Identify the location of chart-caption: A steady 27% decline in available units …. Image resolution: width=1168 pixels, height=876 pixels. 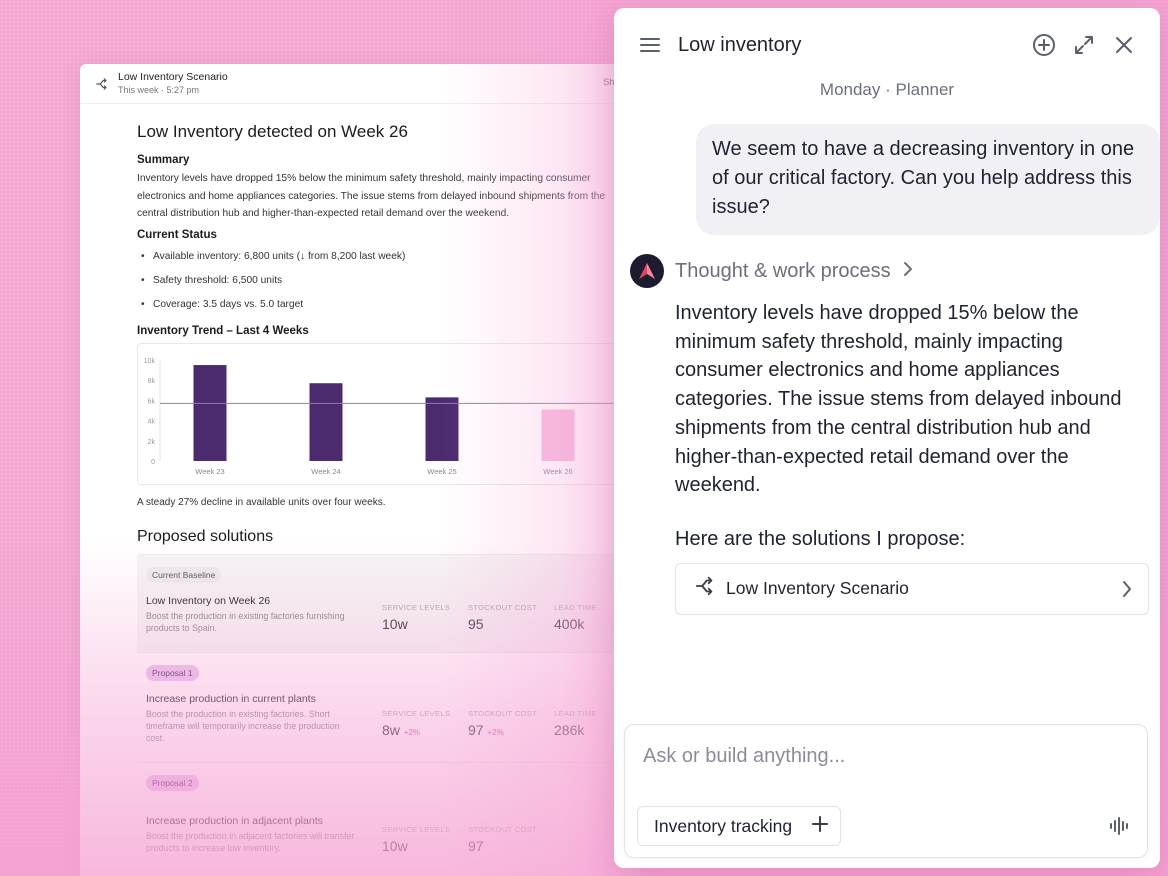
(261, 502).